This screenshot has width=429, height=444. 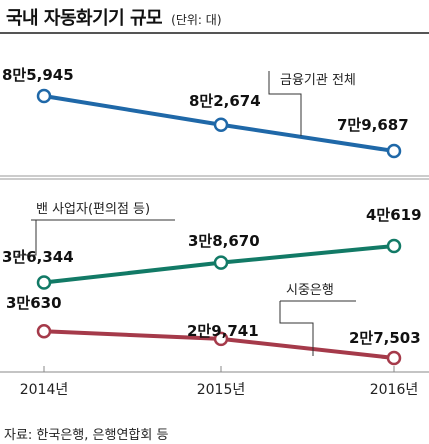 What do you see at coordinates (310, 290) in the screenshot?
I see `series-name-label: 시중은행` at bounding box center [310, 290].